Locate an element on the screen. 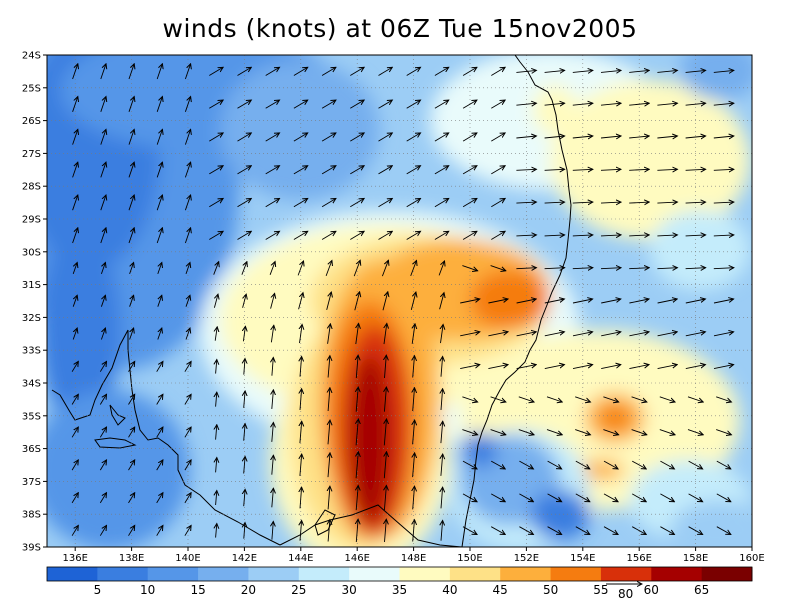 The height and width of the screenshot is (600, 800). lon-tick-label: 146E is located at coordinates (356, 558).